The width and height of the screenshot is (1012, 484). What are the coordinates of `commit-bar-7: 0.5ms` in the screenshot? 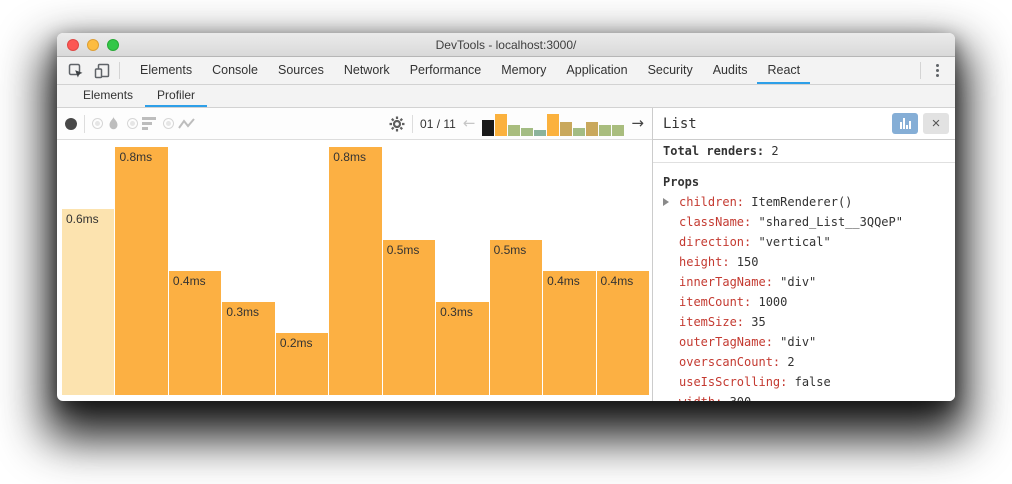 It's located at (409, 317).